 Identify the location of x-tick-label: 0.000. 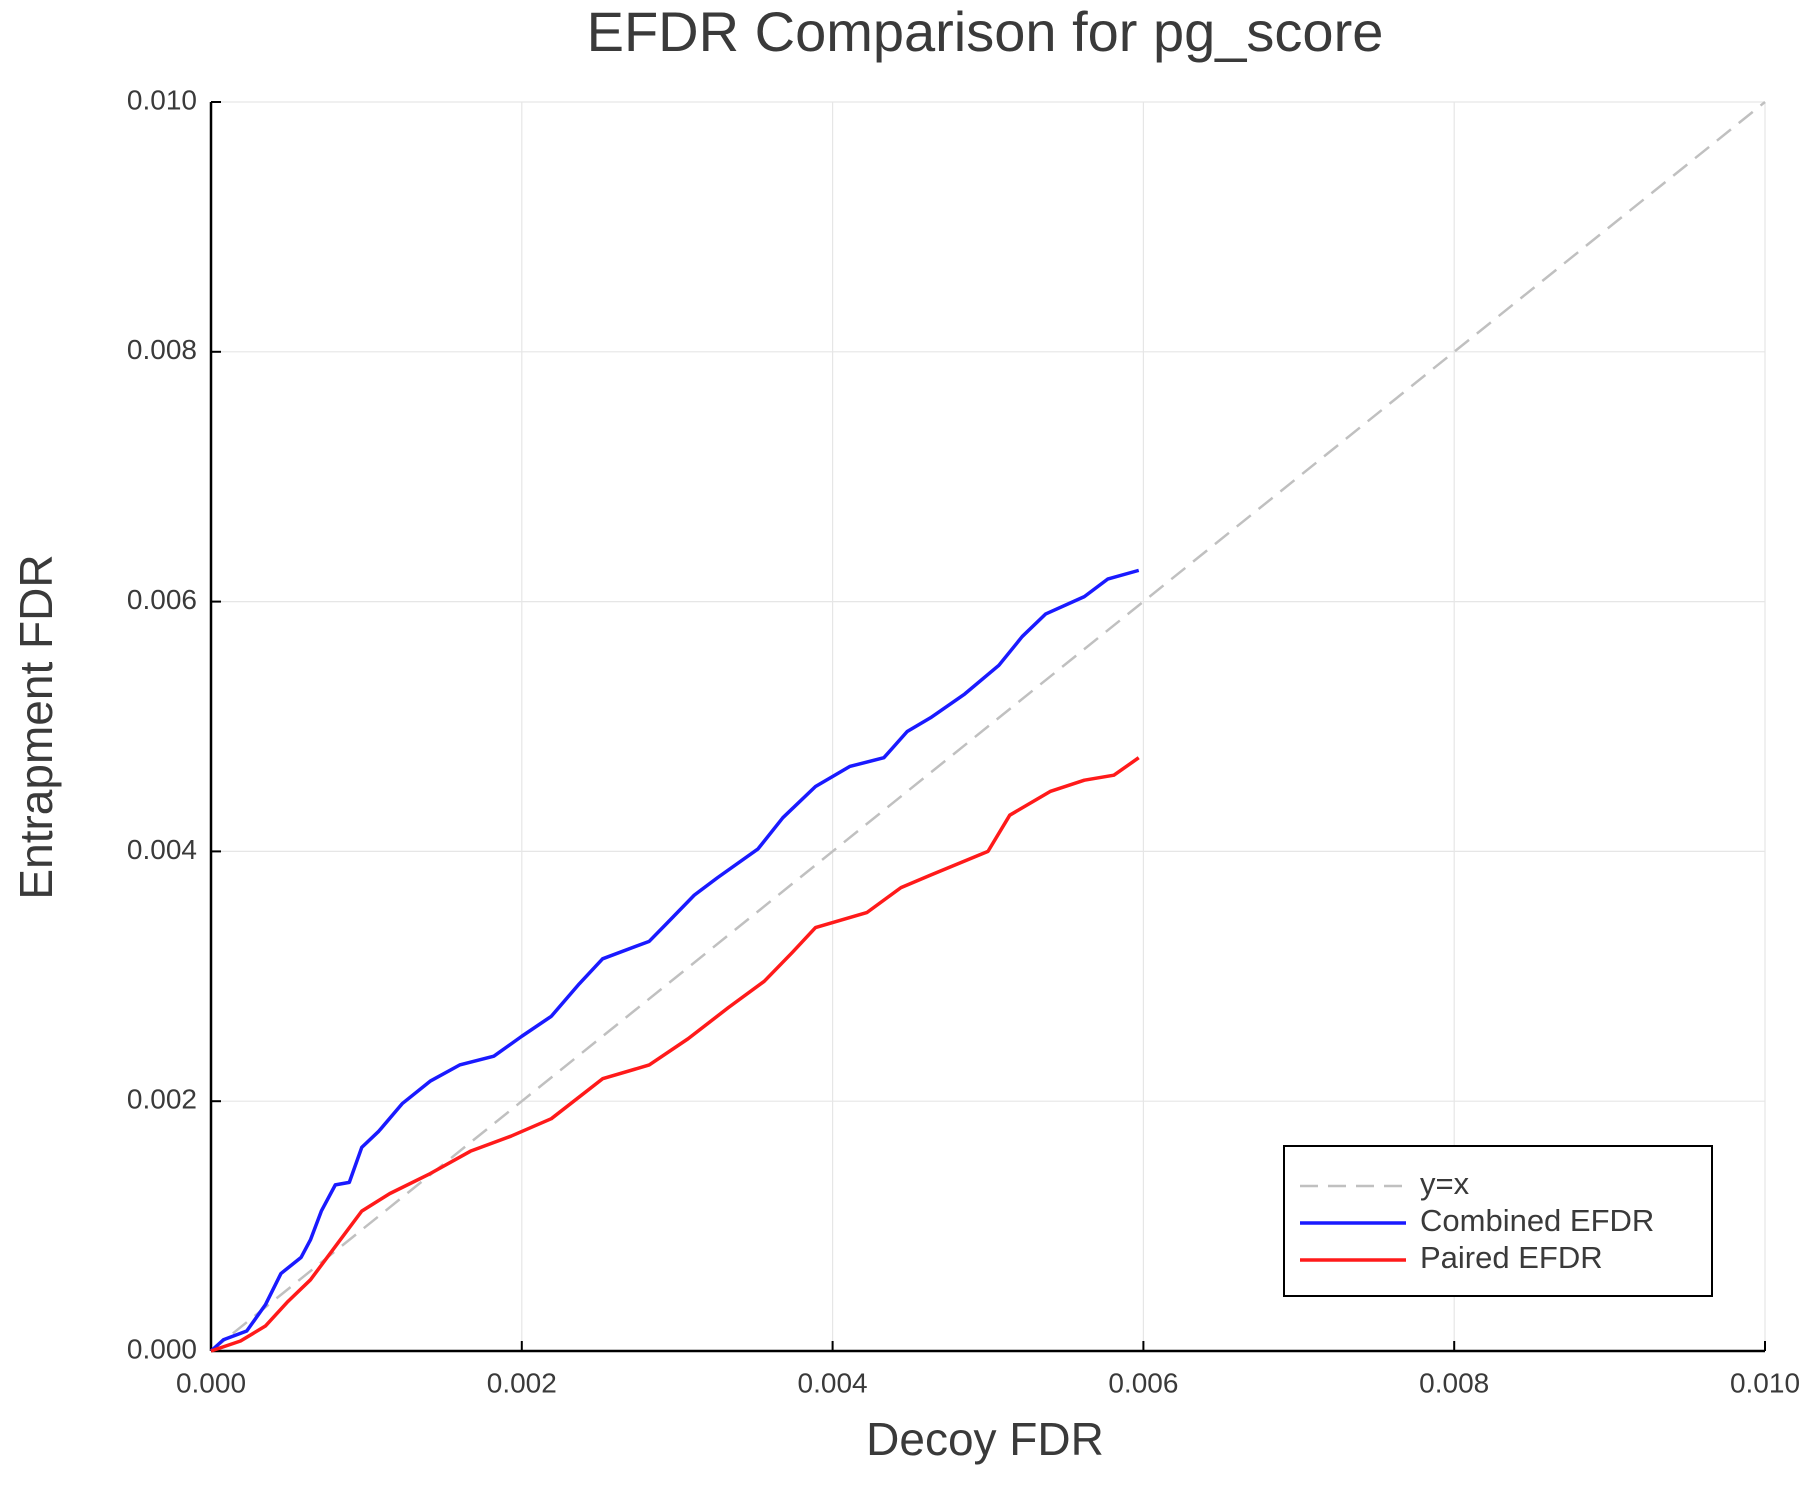
(211, 1382).